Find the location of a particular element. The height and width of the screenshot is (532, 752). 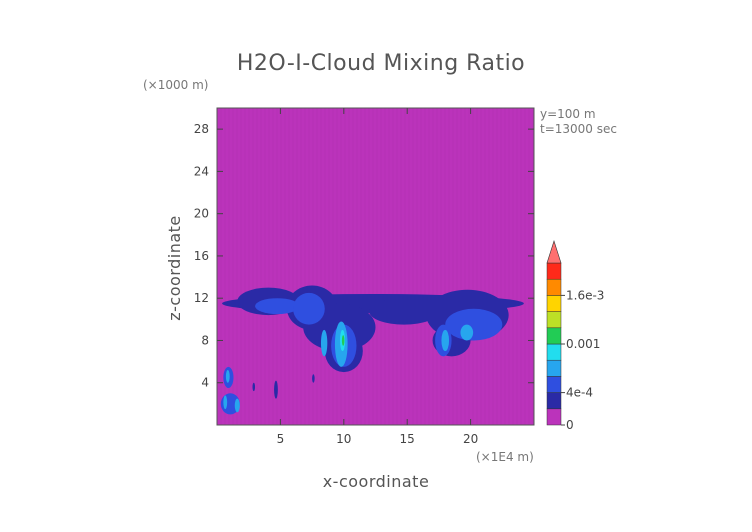

colorbar-extend-arrow is located at coordinates (554, 252).